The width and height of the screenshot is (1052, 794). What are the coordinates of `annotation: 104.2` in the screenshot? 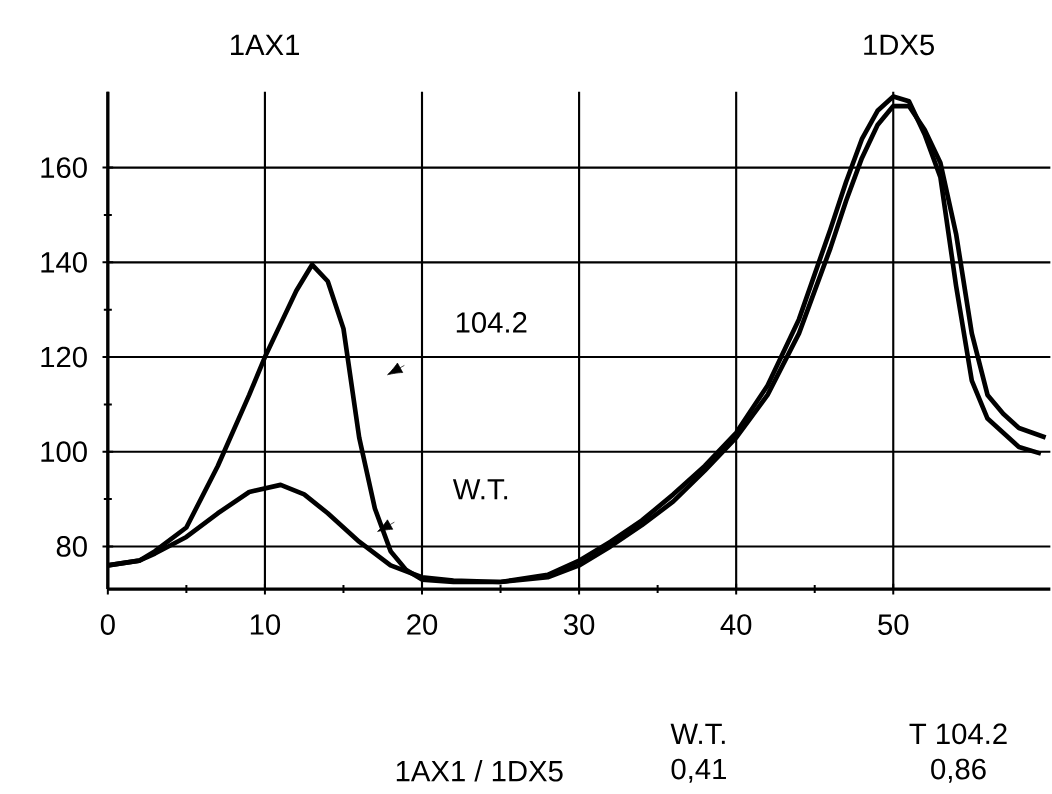 It's located at (491, 322).